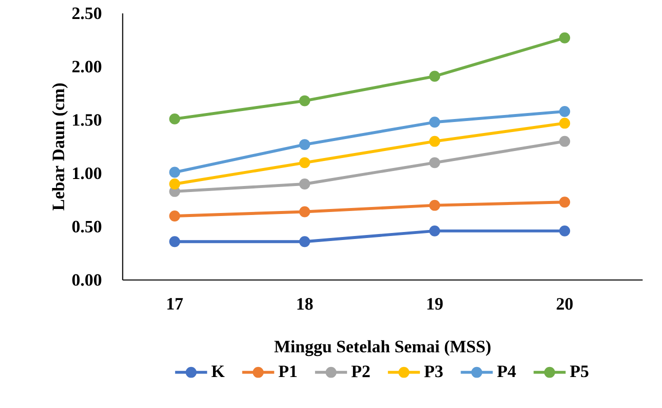  Describe the element at coordinates (287, 372) in the screenshot. I see `legend-label: P1` at that location.